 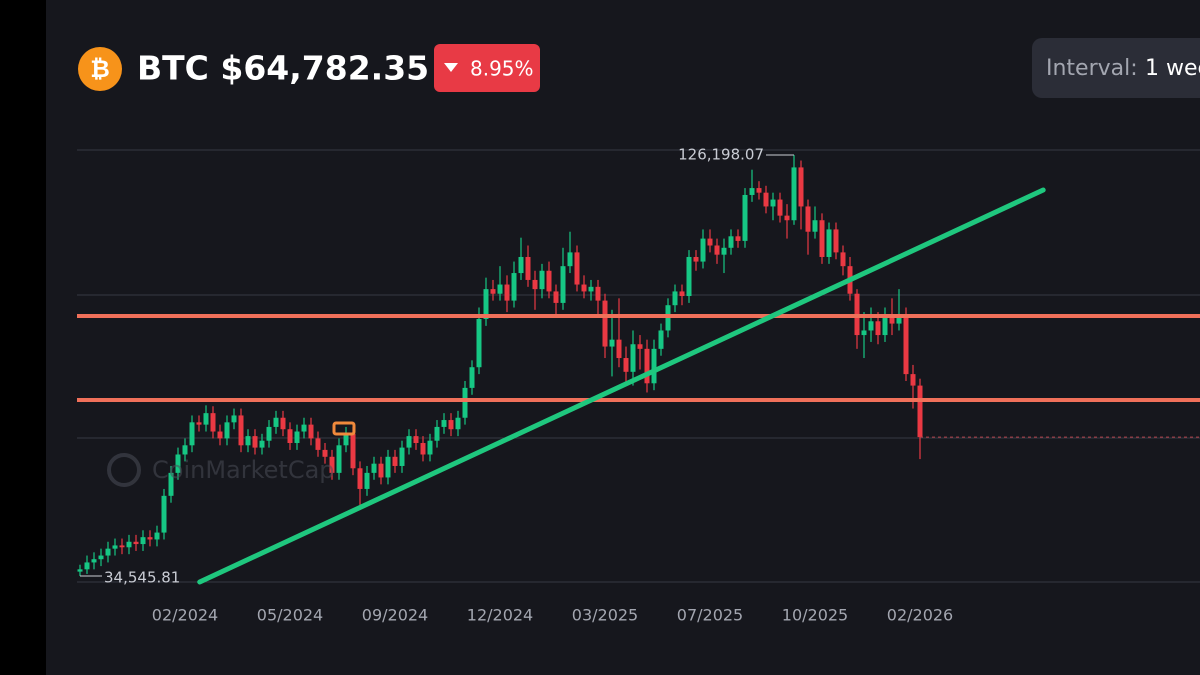 I want to click on change-label: 8.95%, so click(x=502, y=69).